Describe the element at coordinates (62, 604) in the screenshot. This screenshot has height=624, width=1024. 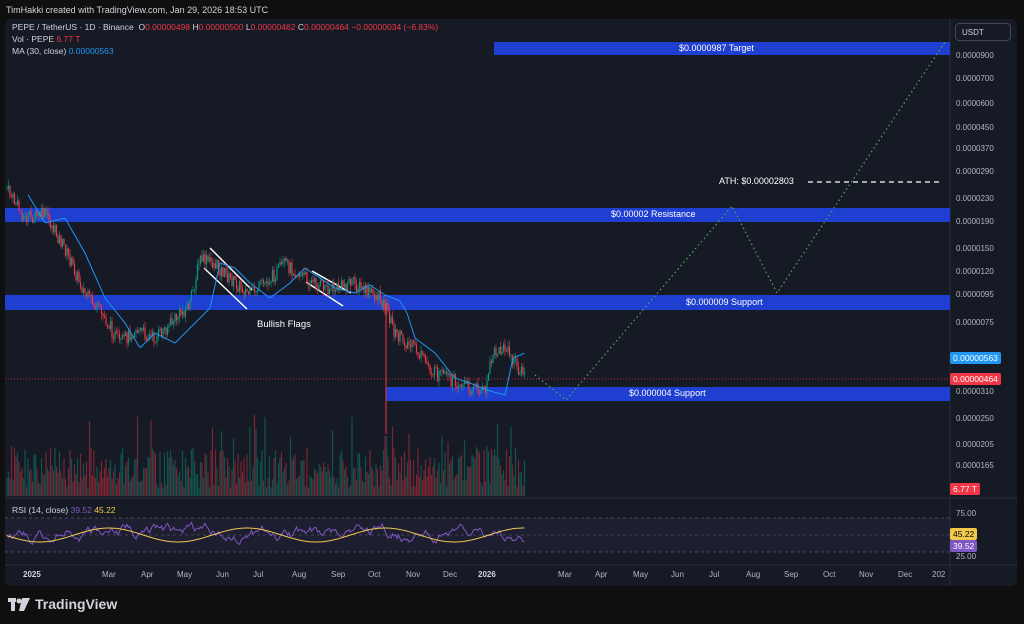
I see `tradingview-logo: TradingView` at that location.